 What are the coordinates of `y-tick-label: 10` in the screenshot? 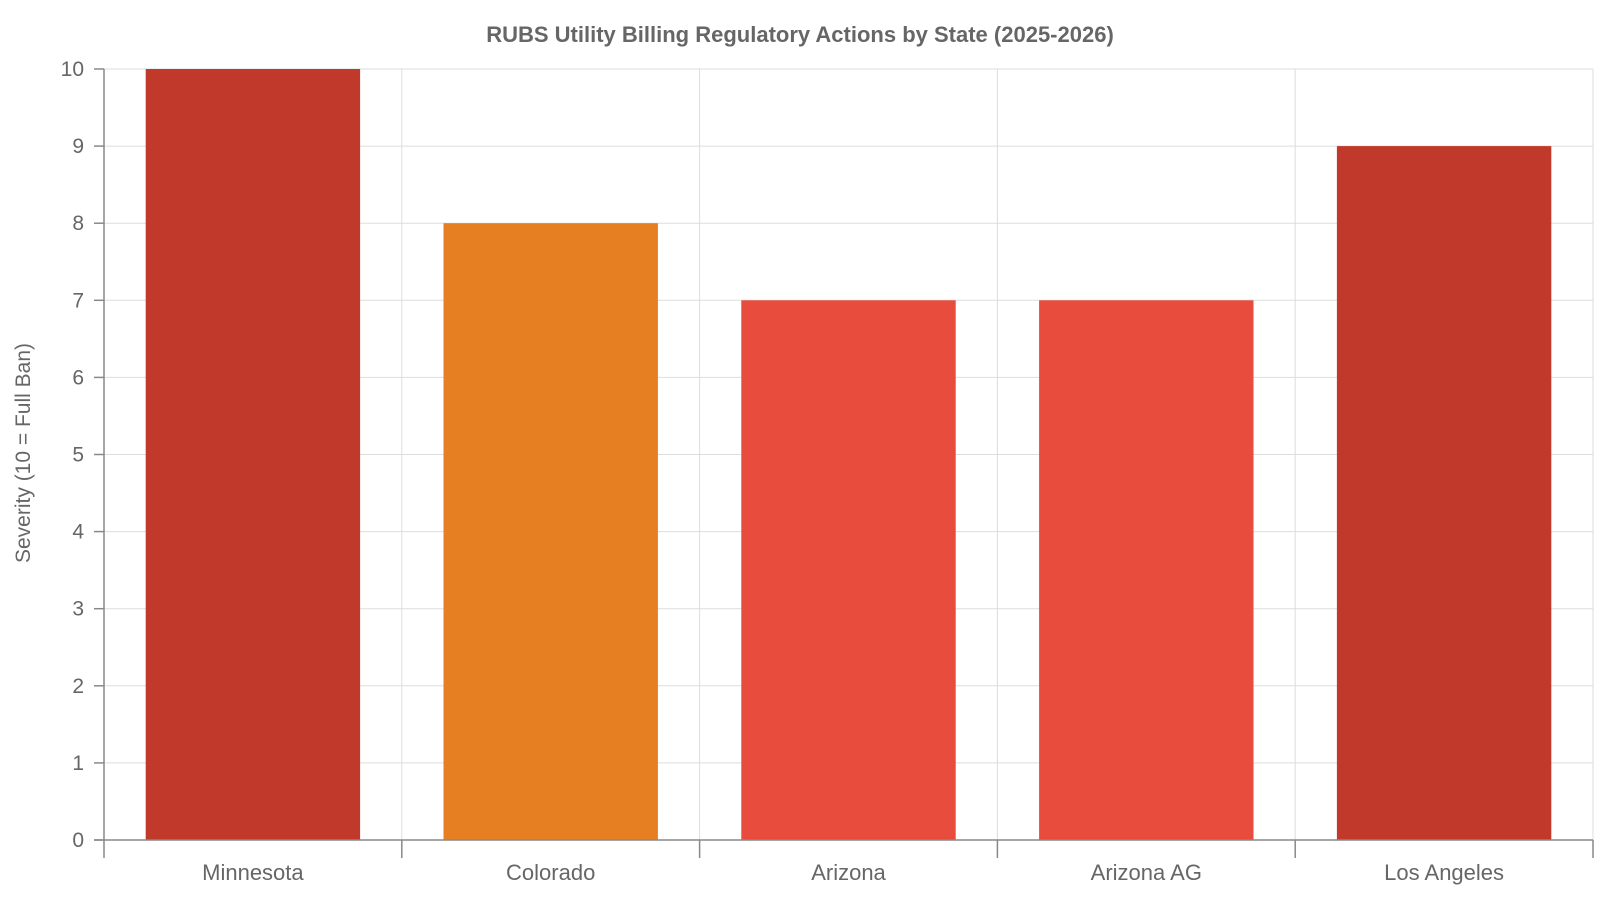 It's located at (72, 69).